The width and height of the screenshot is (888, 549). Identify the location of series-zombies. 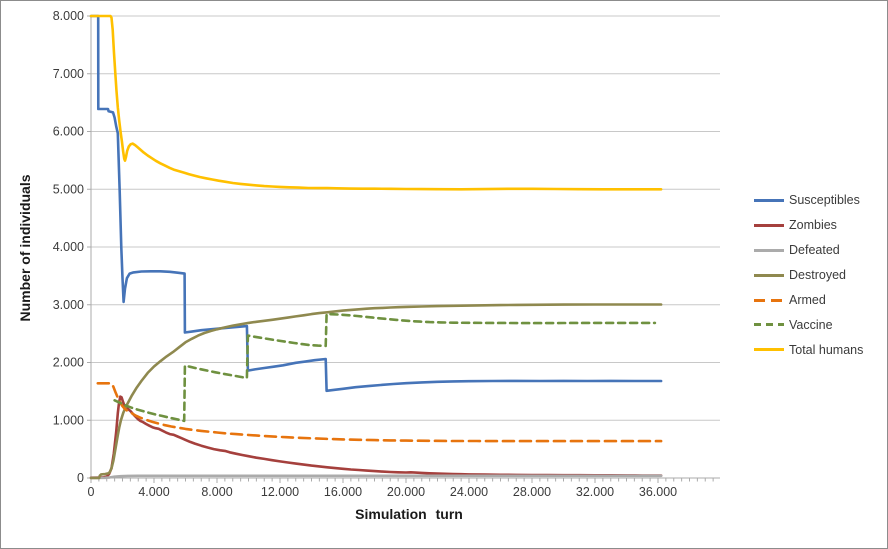
(376, 437).